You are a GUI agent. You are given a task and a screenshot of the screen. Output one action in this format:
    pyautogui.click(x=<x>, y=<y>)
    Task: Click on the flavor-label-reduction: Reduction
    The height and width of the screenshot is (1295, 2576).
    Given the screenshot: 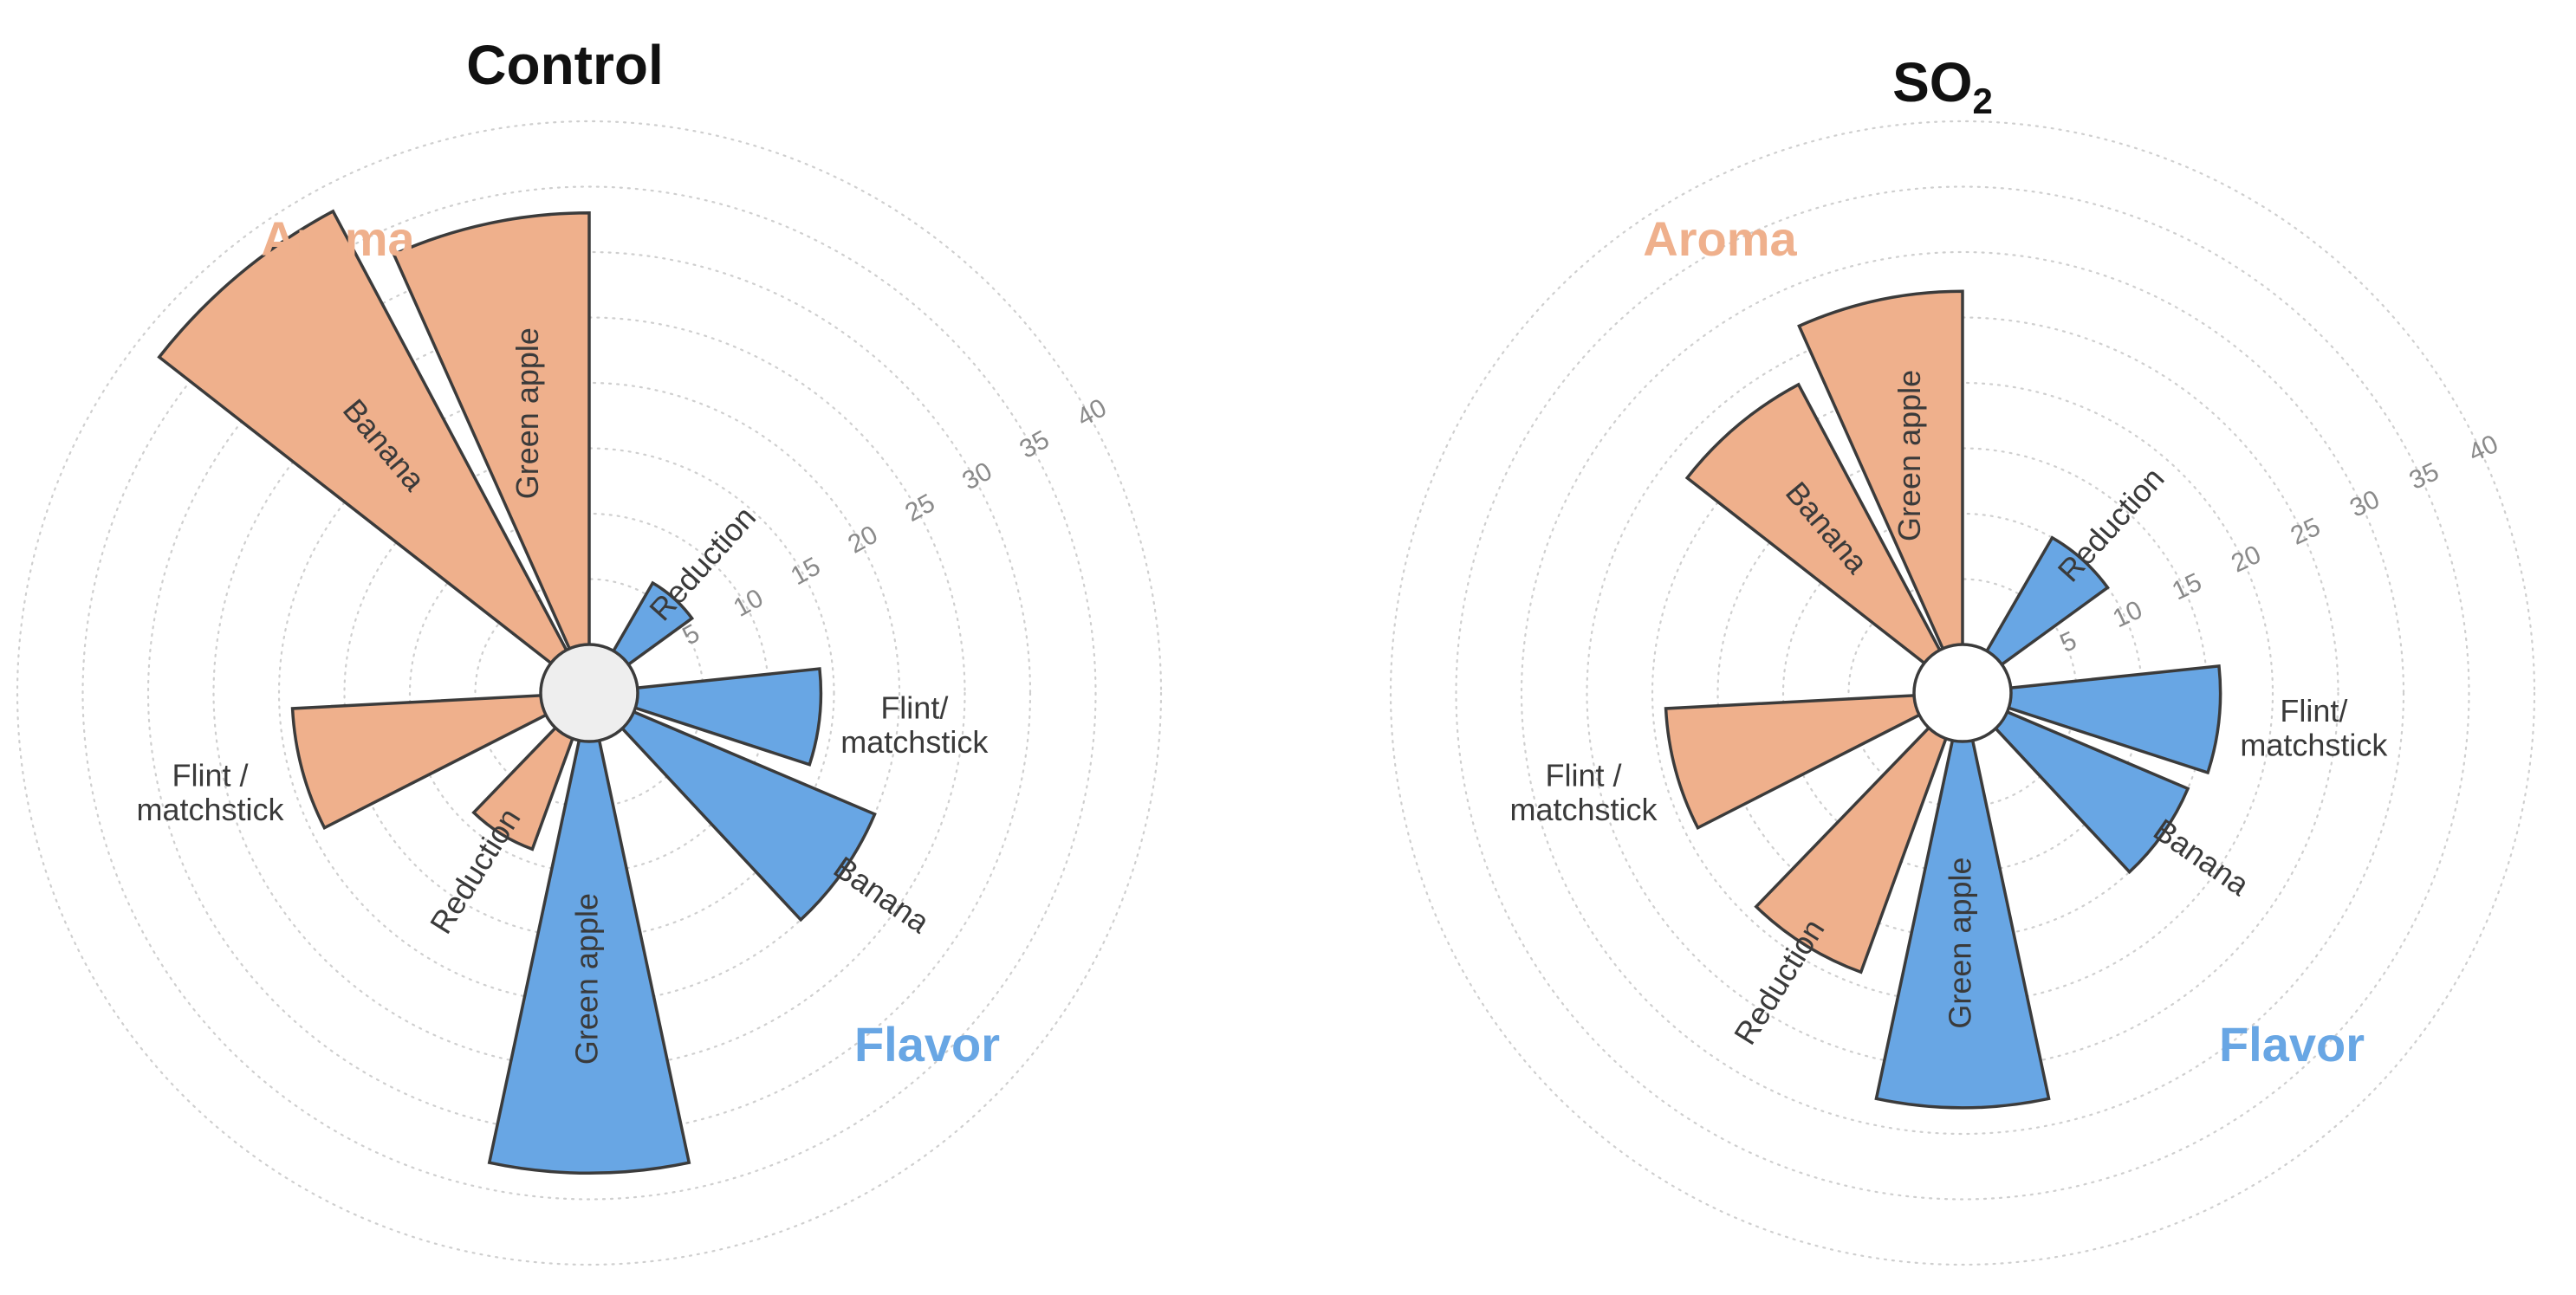 What is the action you would take?
    pyautogui.click(x=2111, y=525)
    